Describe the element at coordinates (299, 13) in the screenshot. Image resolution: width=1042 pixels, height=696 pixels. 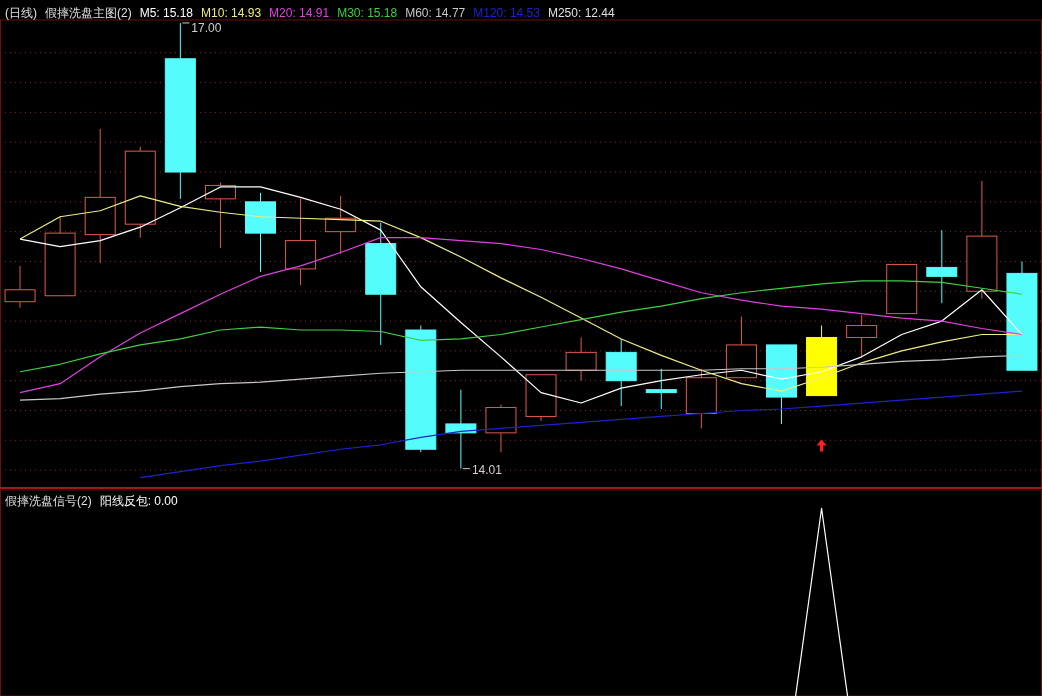
I see `text: M20: 14.91` at that location.